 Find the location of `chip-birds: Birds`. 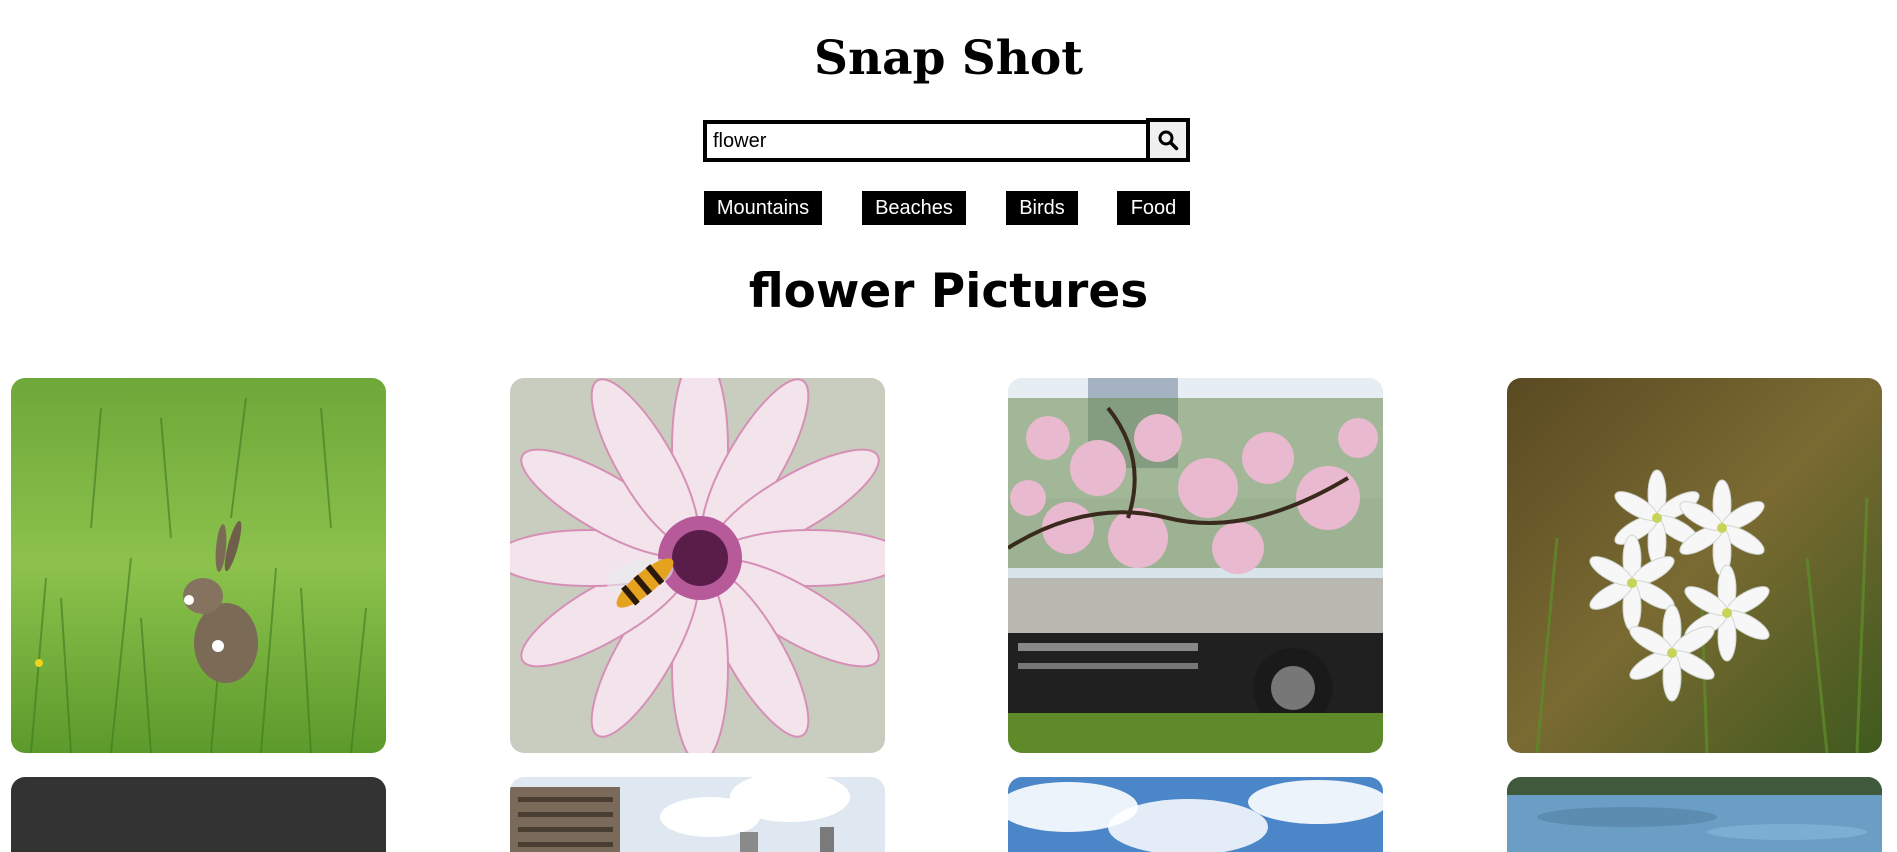

chip-birds: Birds is located at coordinates (1042, 208).